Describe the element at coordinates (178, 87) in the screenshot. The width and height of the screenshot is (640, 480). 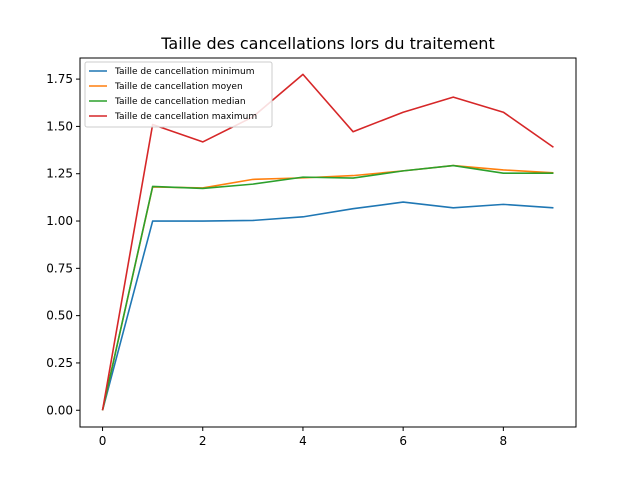
I see `legend-label-1: Taille de cancellation moyen` at that location.